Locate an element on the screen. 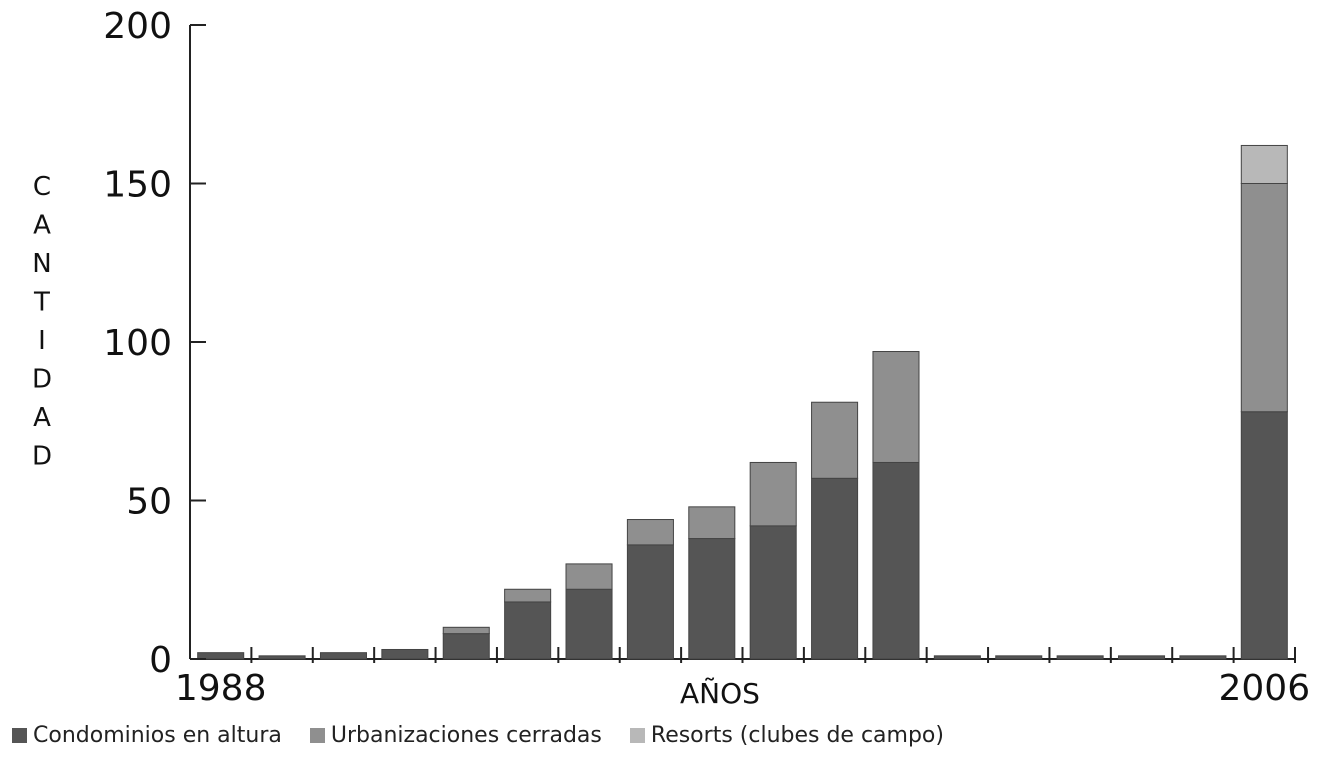 The width and height of the screenshot is (1338, 771). legend-label-condominios: Condominios en altura is located at coordinates (157, 735).